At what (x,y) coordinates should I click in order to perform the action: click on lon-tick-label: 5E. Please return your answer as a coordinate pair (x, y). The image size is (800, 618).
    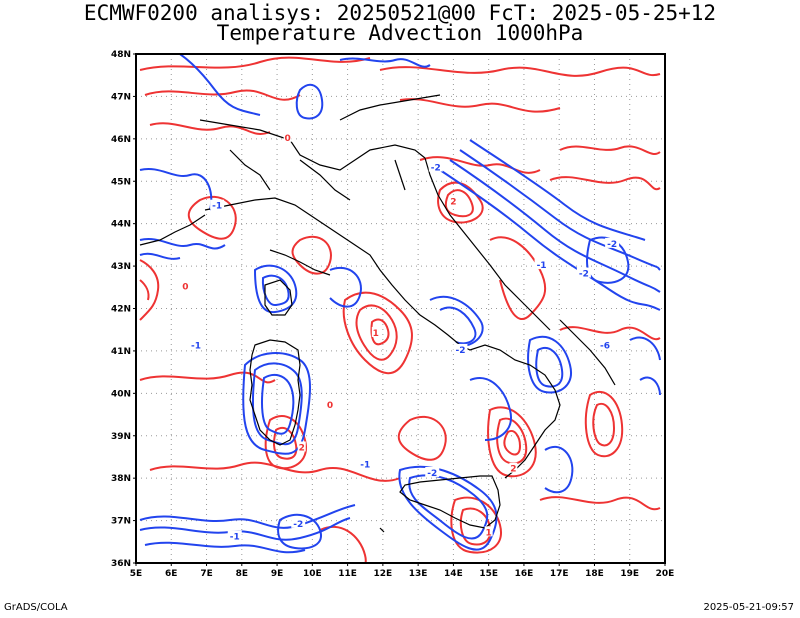
    Looking at the image, I should click on (136, 574).